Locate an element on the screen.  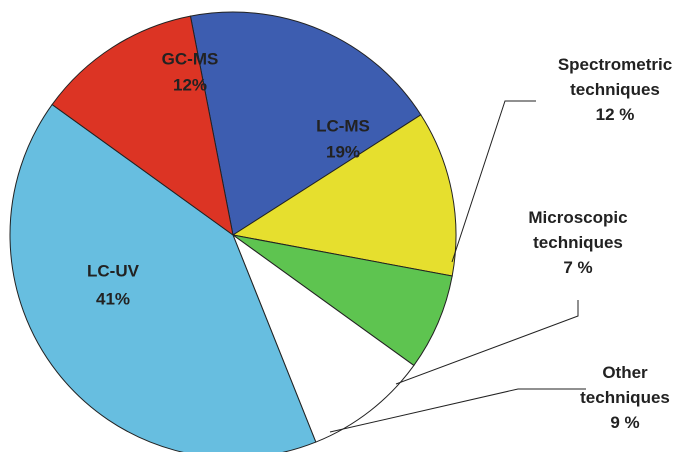
slice-label: Spectrometric techniques is located at coordinates (615, 77).